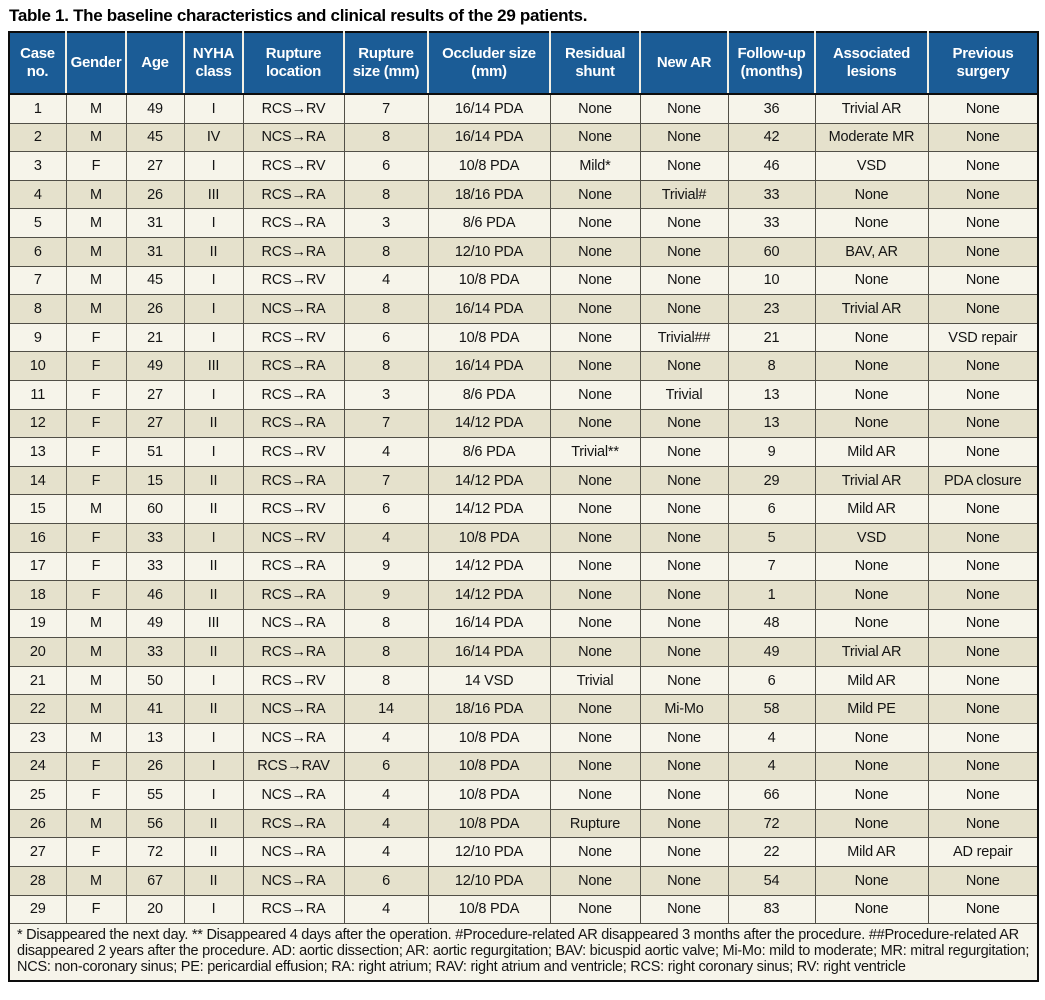 This screenshot has width=1045, height=1000. I want to click on table-cell: 14/12 PDA, so click(489, 509).